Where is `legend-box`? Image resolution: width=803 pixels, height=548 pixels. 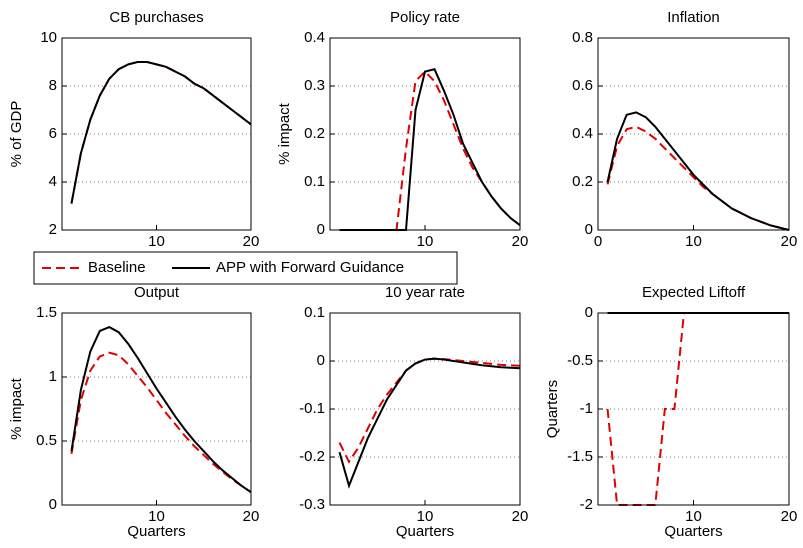
legend-box is located at coordinates (245, 268).